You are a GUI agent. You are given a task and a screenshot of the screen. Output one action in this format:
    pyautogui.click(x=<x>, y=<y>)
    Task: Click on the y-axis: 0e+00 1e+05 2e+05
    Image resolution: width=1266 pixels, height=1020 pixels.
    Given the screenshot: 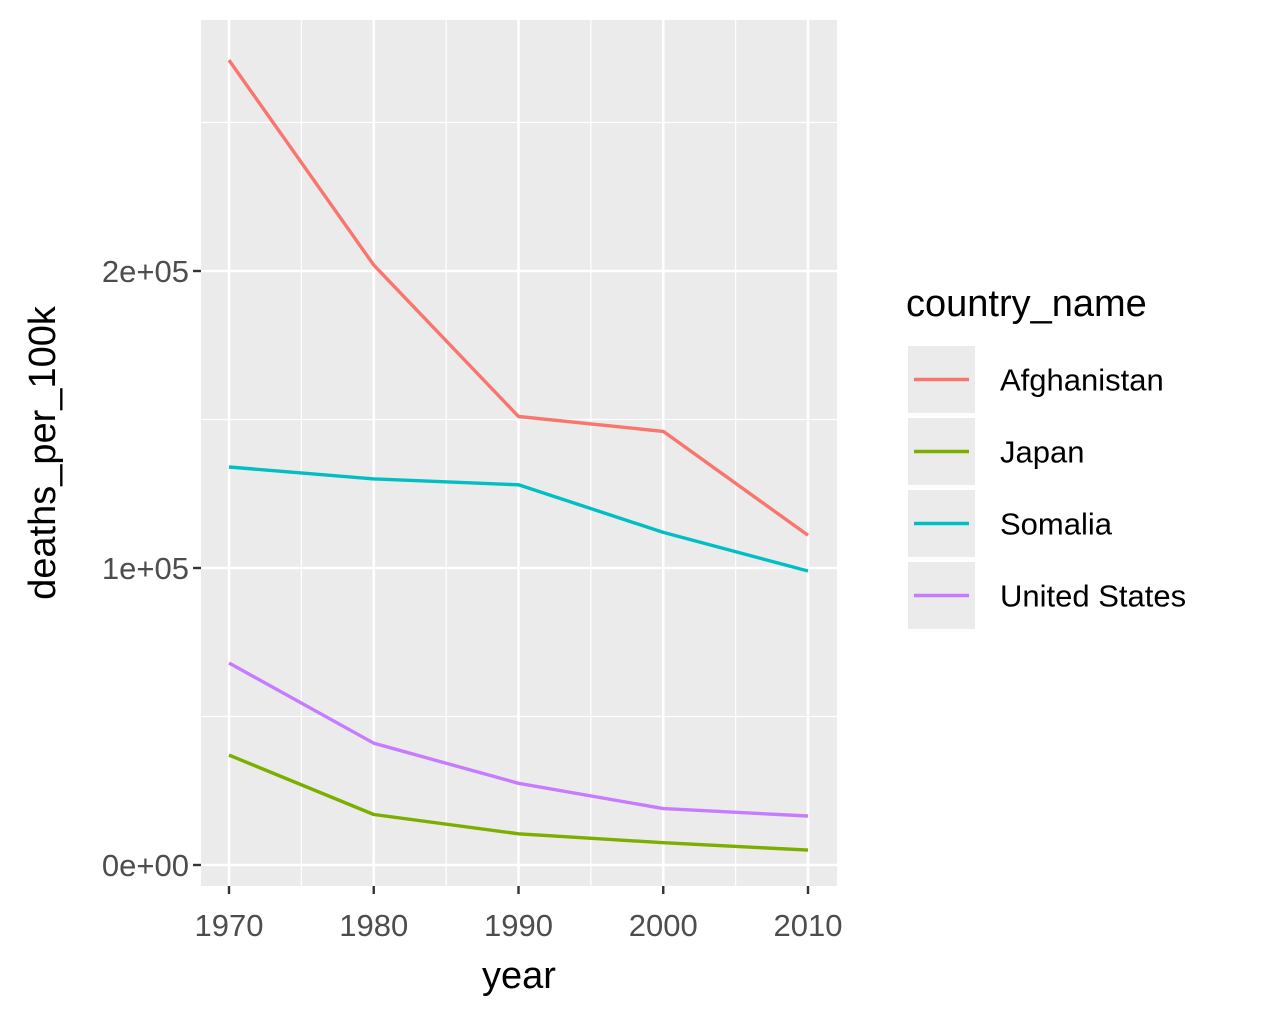 What is the action you would take?
    pyautogui.click(x=151, y=568)
    